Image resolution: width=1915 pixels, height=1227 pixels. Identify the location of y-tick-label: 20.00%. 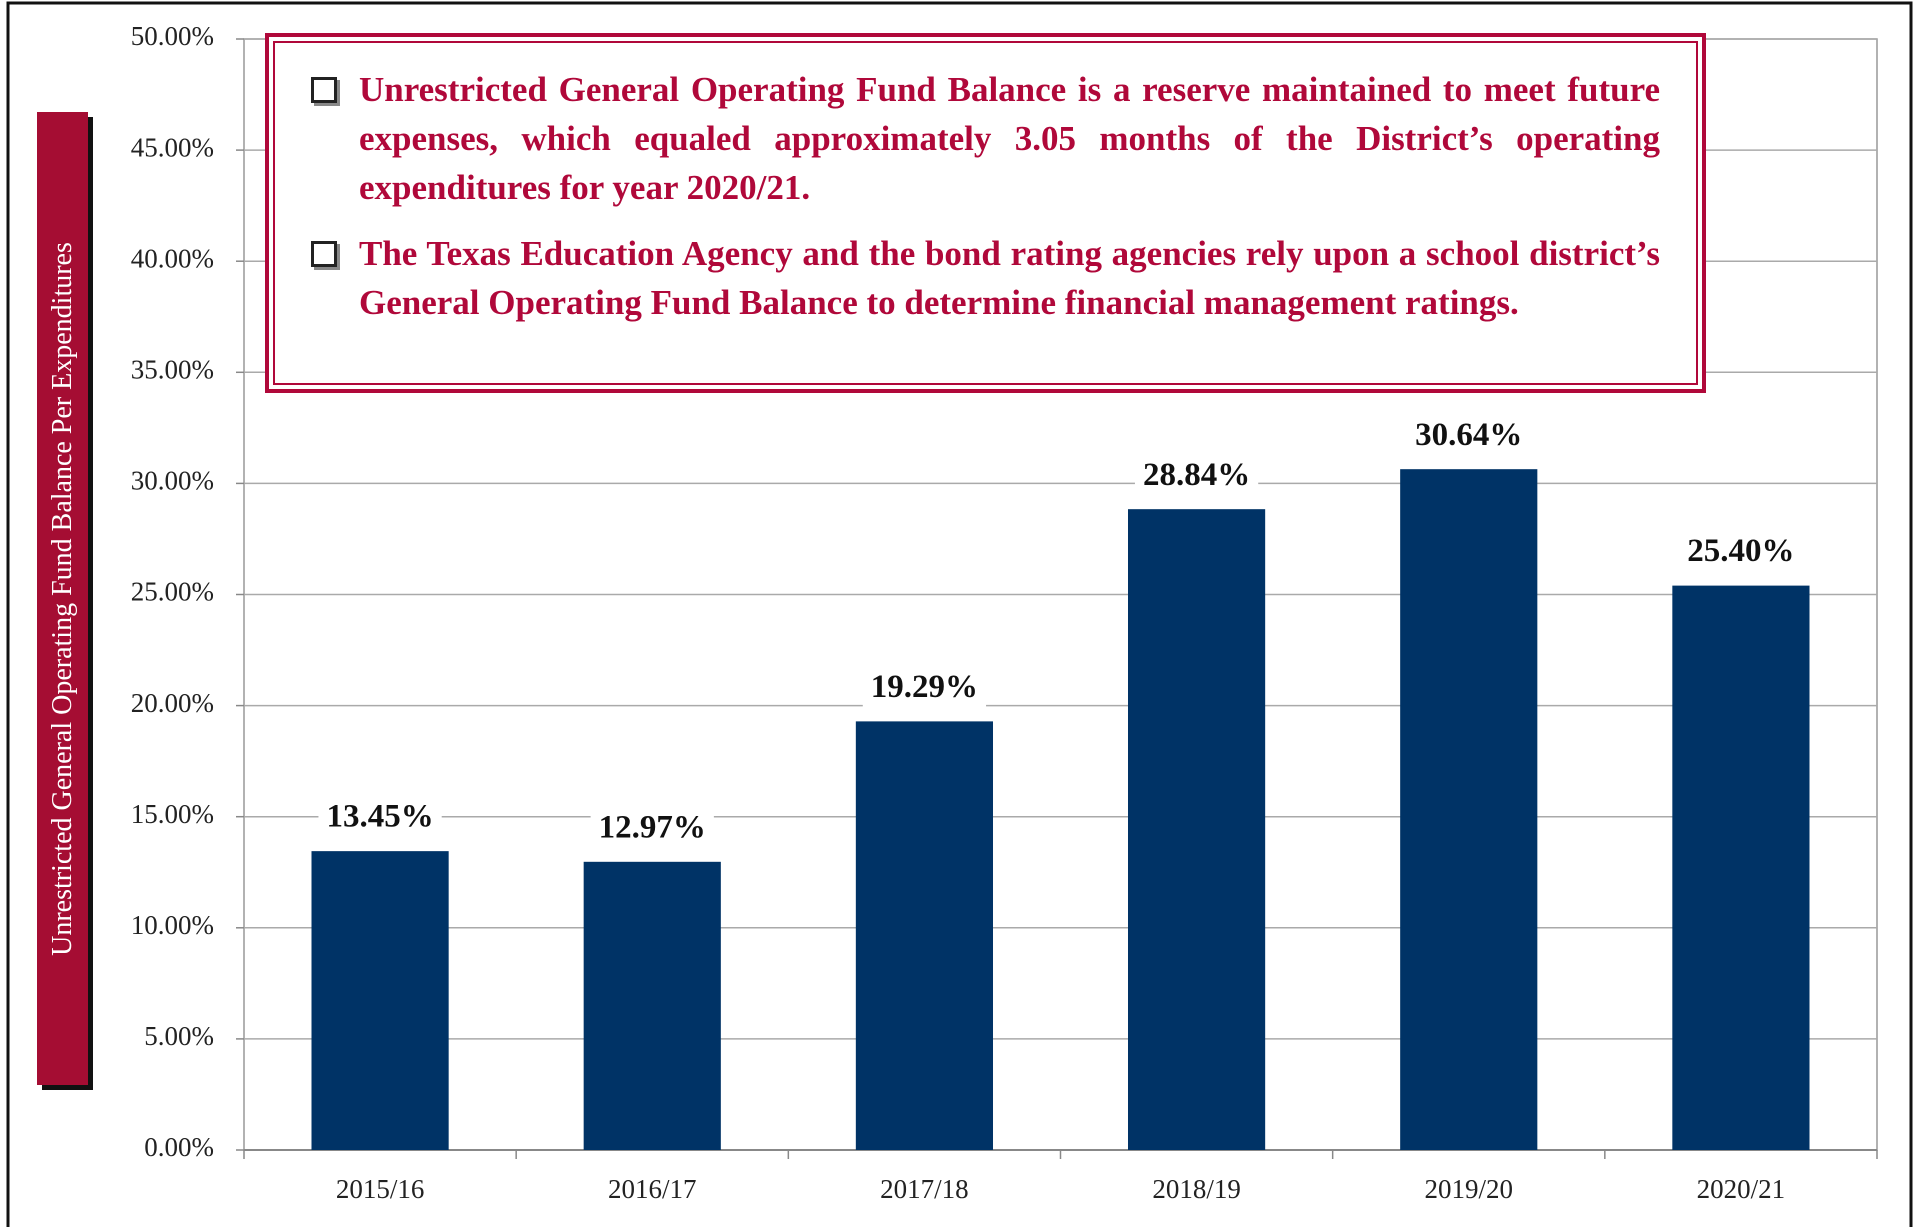
(172, 703).